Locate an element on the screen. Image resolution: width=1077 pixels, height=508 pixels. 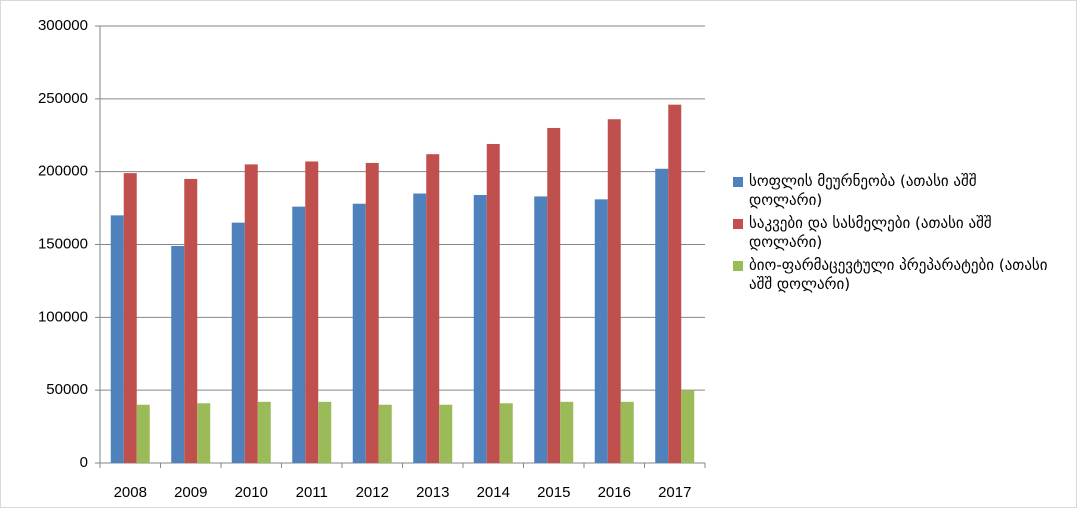
x-tick-label: 2016 is located at coordinates (614, 492).